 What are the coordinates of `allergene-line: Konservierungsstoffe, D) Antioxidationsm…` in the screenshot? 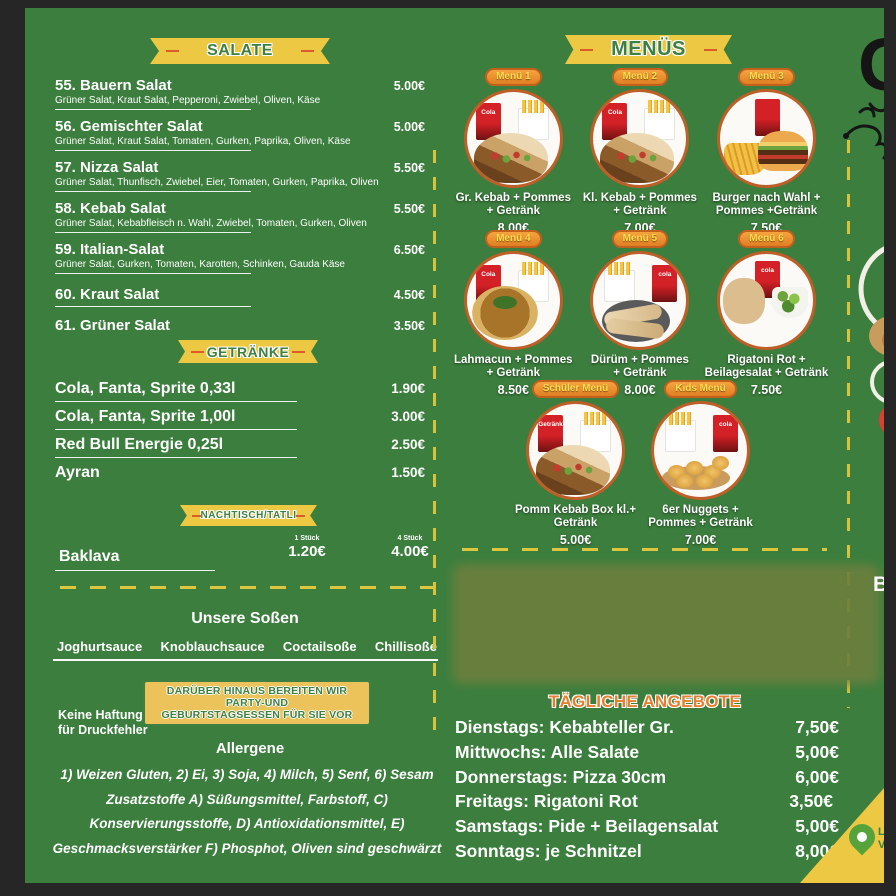 It's located at (247, 823).